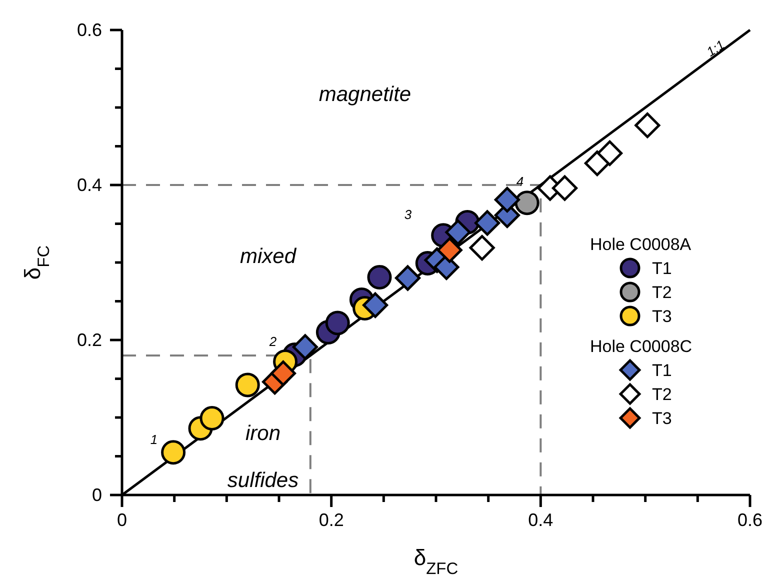  Describe the element at coordinates (89, 340) in the screenshot. I see `y-tick-label: 0.2` at that location.